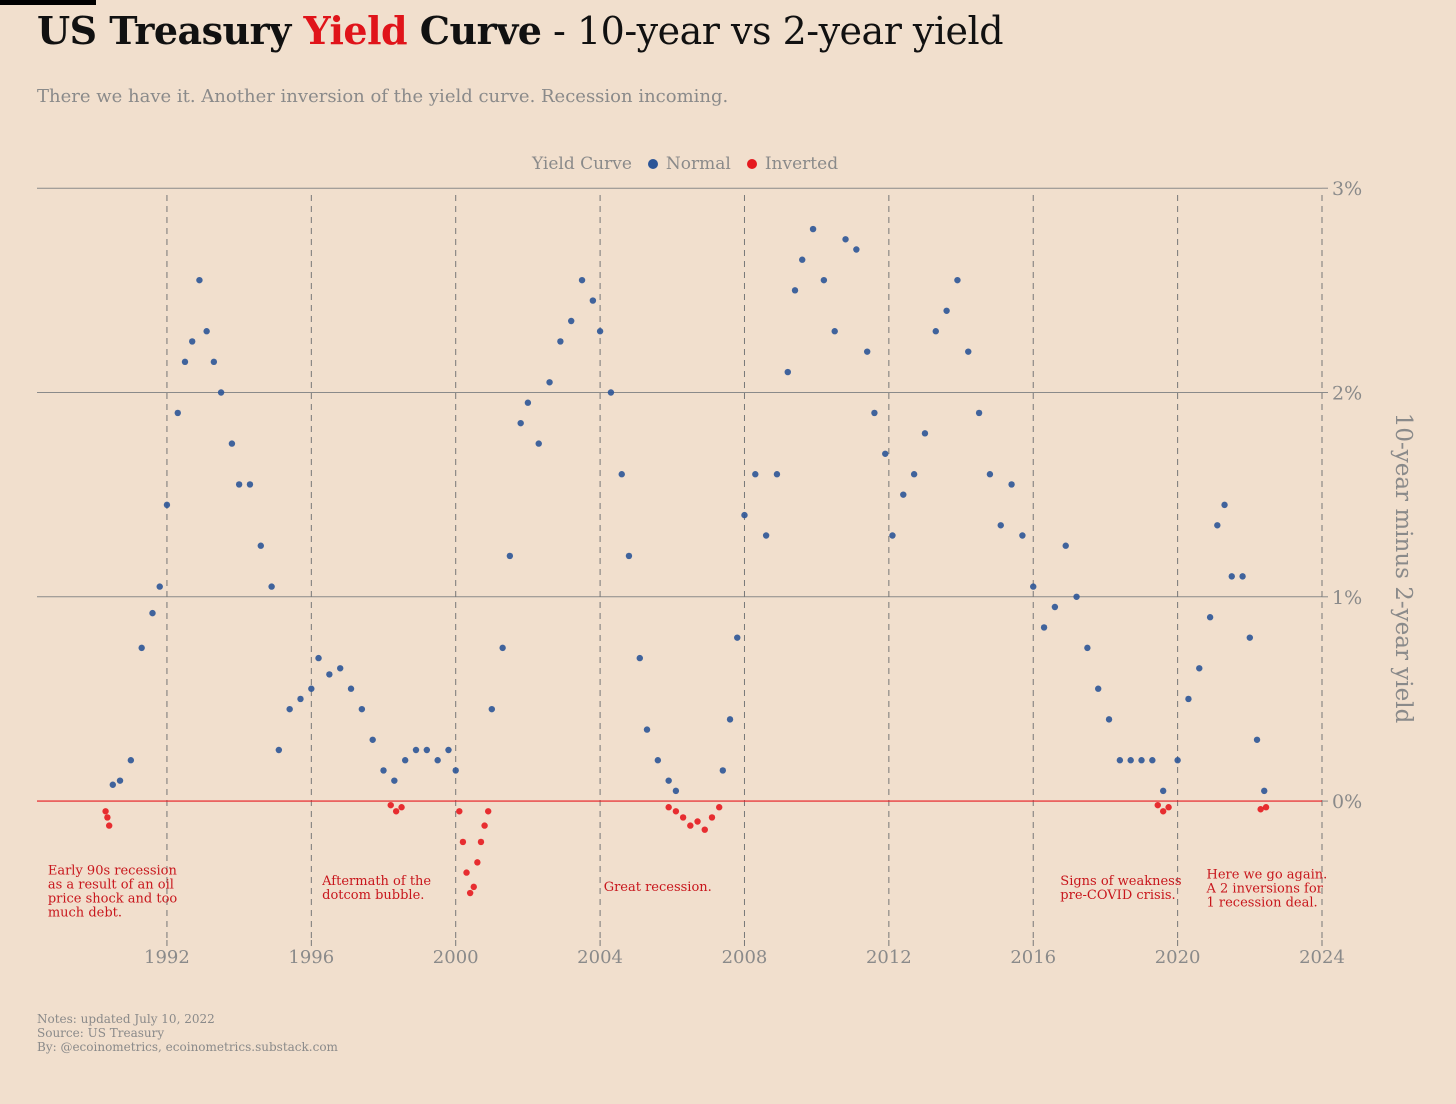 The image size is (1456, 1104). What do you see at coordinates (126, 1019) in the screenshot?
I see `notes-updated: Notes: updated July 10, 2022` at bounding box center [126, 1019].